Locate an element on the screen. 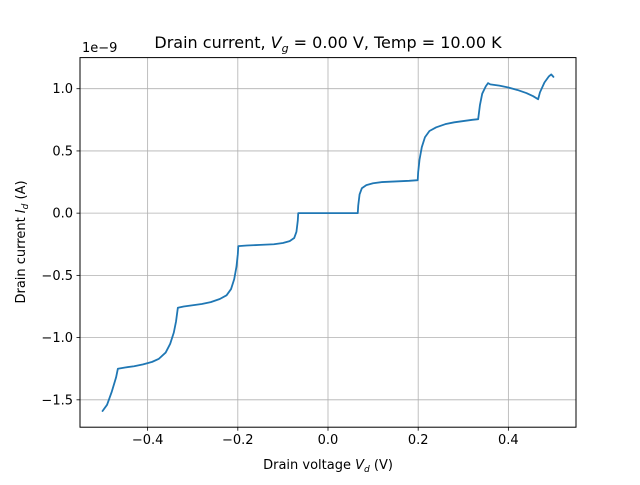 The width and height of the screenshot is (640, 485). y-tick-label: −1.5 is located at coordinates (57, 400).